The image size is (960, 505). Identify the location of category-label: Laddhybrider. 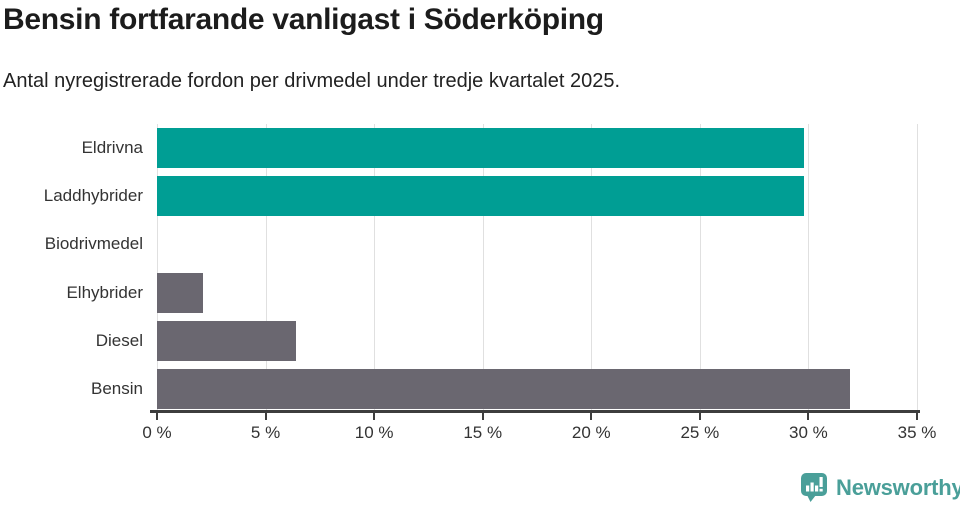
(93, 196).